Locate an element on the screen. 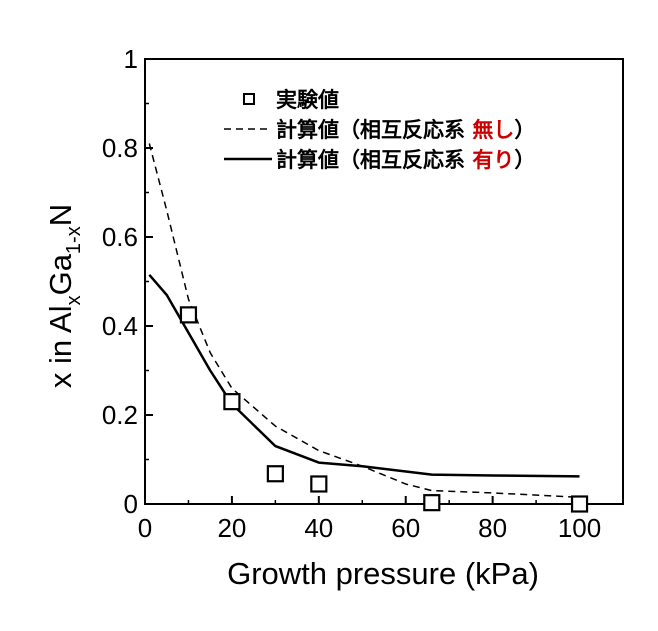 The image size is (658, 631). y-axis-label-suffix: N is located at coordinates (60, 215).